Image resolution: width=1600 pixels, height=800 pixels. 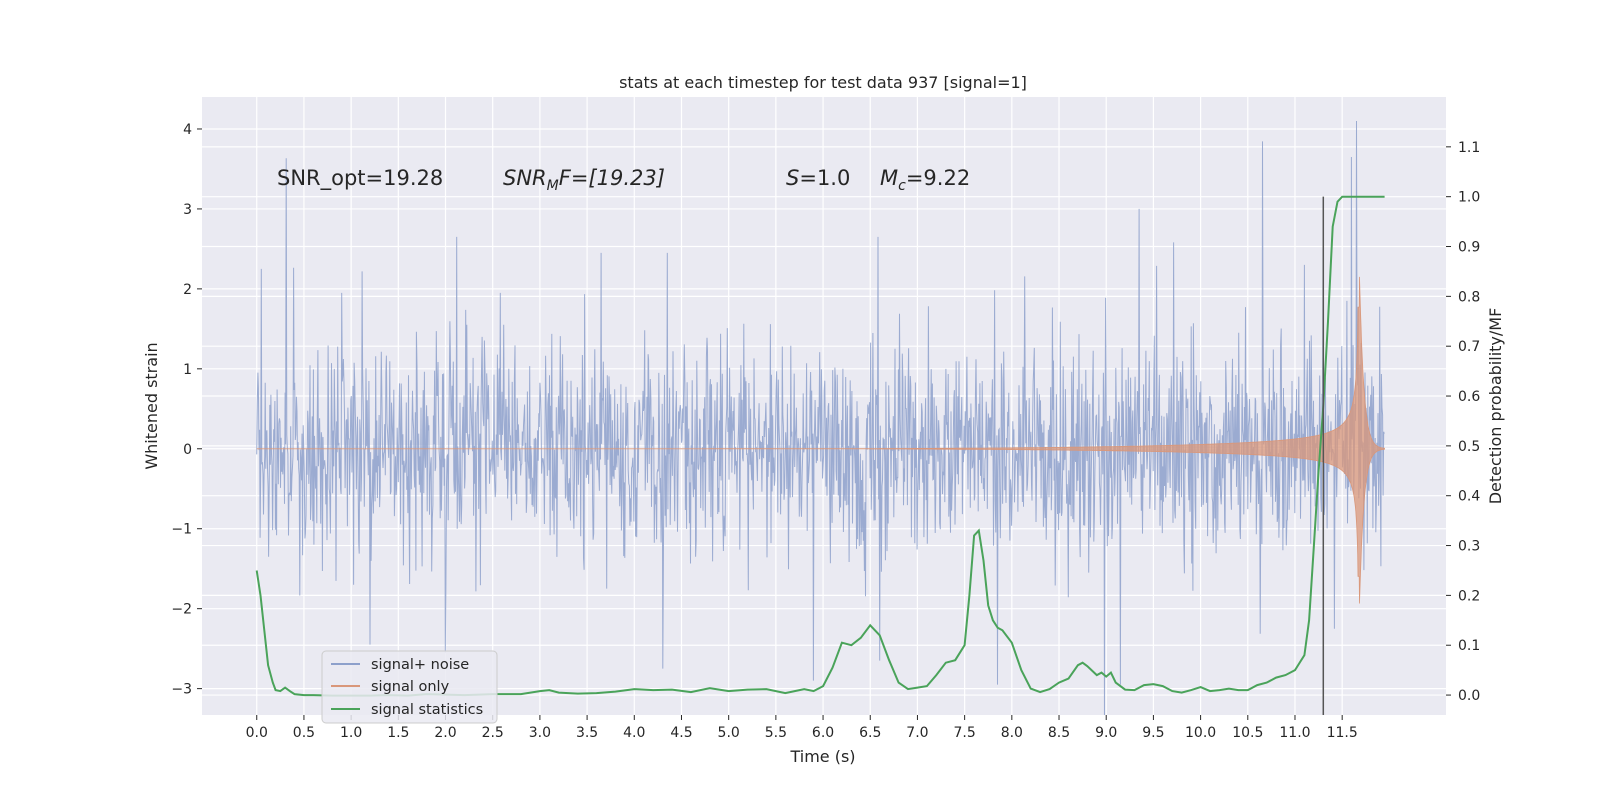 I want to click on annotation-mc: Mc=9.22, so click(x=925, y=180).